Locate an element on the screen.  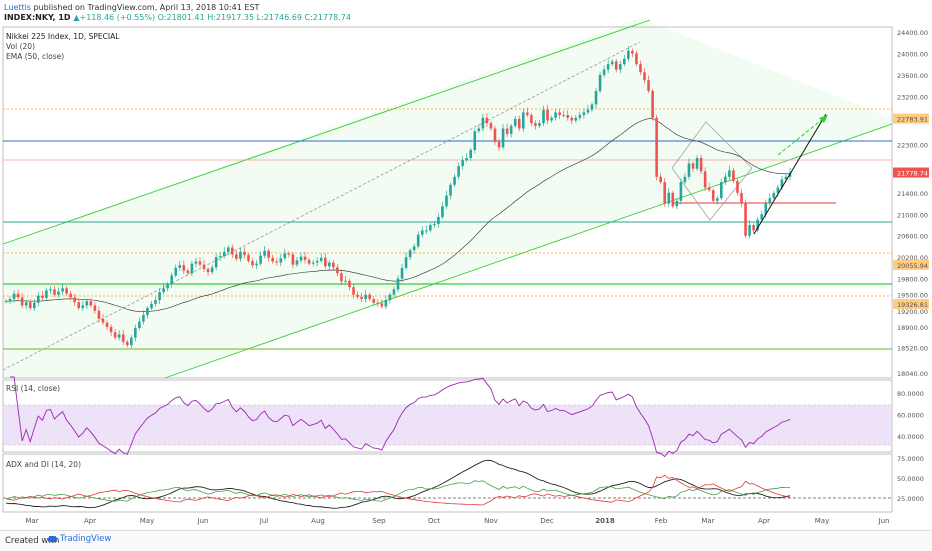
x-tick-label: Mar is located at coordinates (707, 521).